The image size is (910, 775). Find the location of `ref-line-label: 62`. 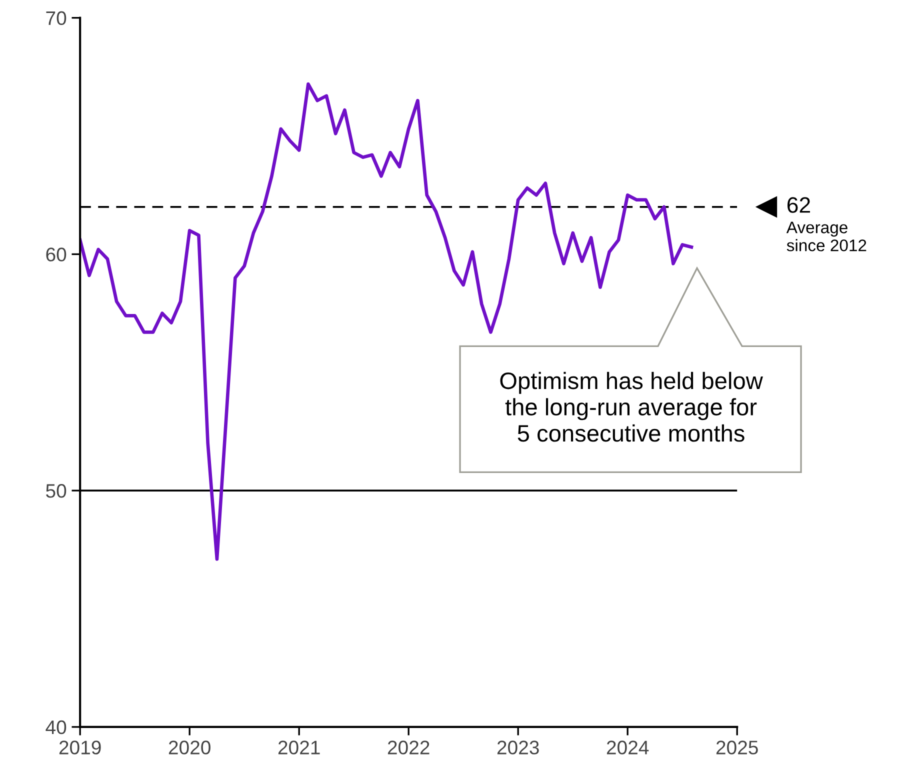

ref-line-label: 62 is located at coordinates (799, 205).